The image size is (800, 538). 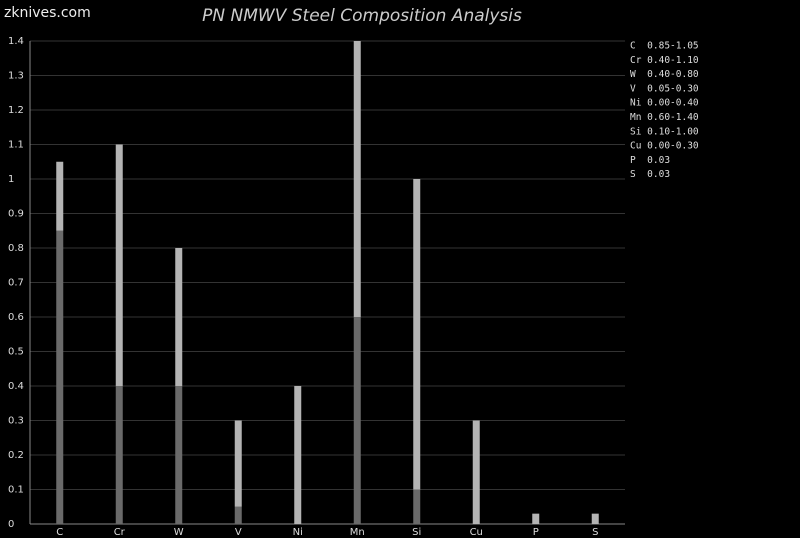 What do you see at coordinates (362, 16) in the screenshot?
I see `chart-title: PN NMWV Steel Composition Analysis` at bounding box center [362, 16].